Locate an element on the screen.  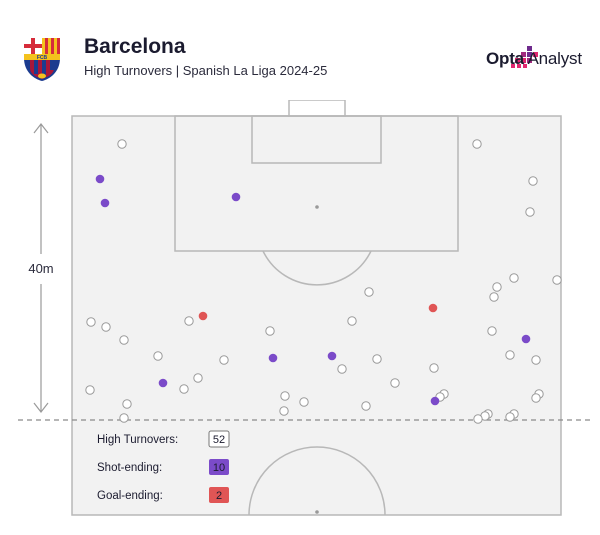
legend-swatch-goal is located at coordinates (219, 495).